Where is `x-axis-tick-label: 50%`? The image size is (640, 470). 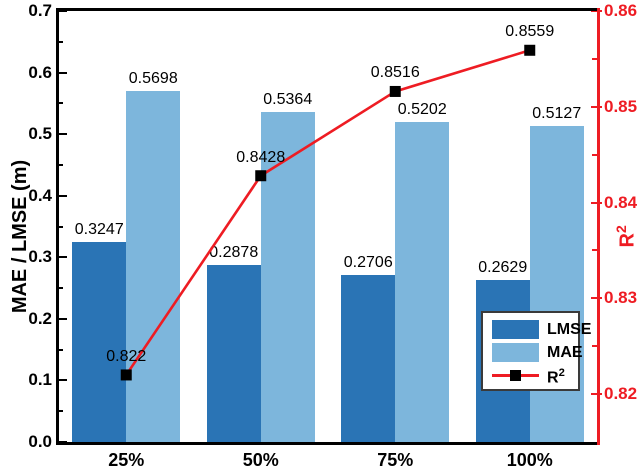 x-axis-tick-label: 50% is located at coordinates (260, 460).